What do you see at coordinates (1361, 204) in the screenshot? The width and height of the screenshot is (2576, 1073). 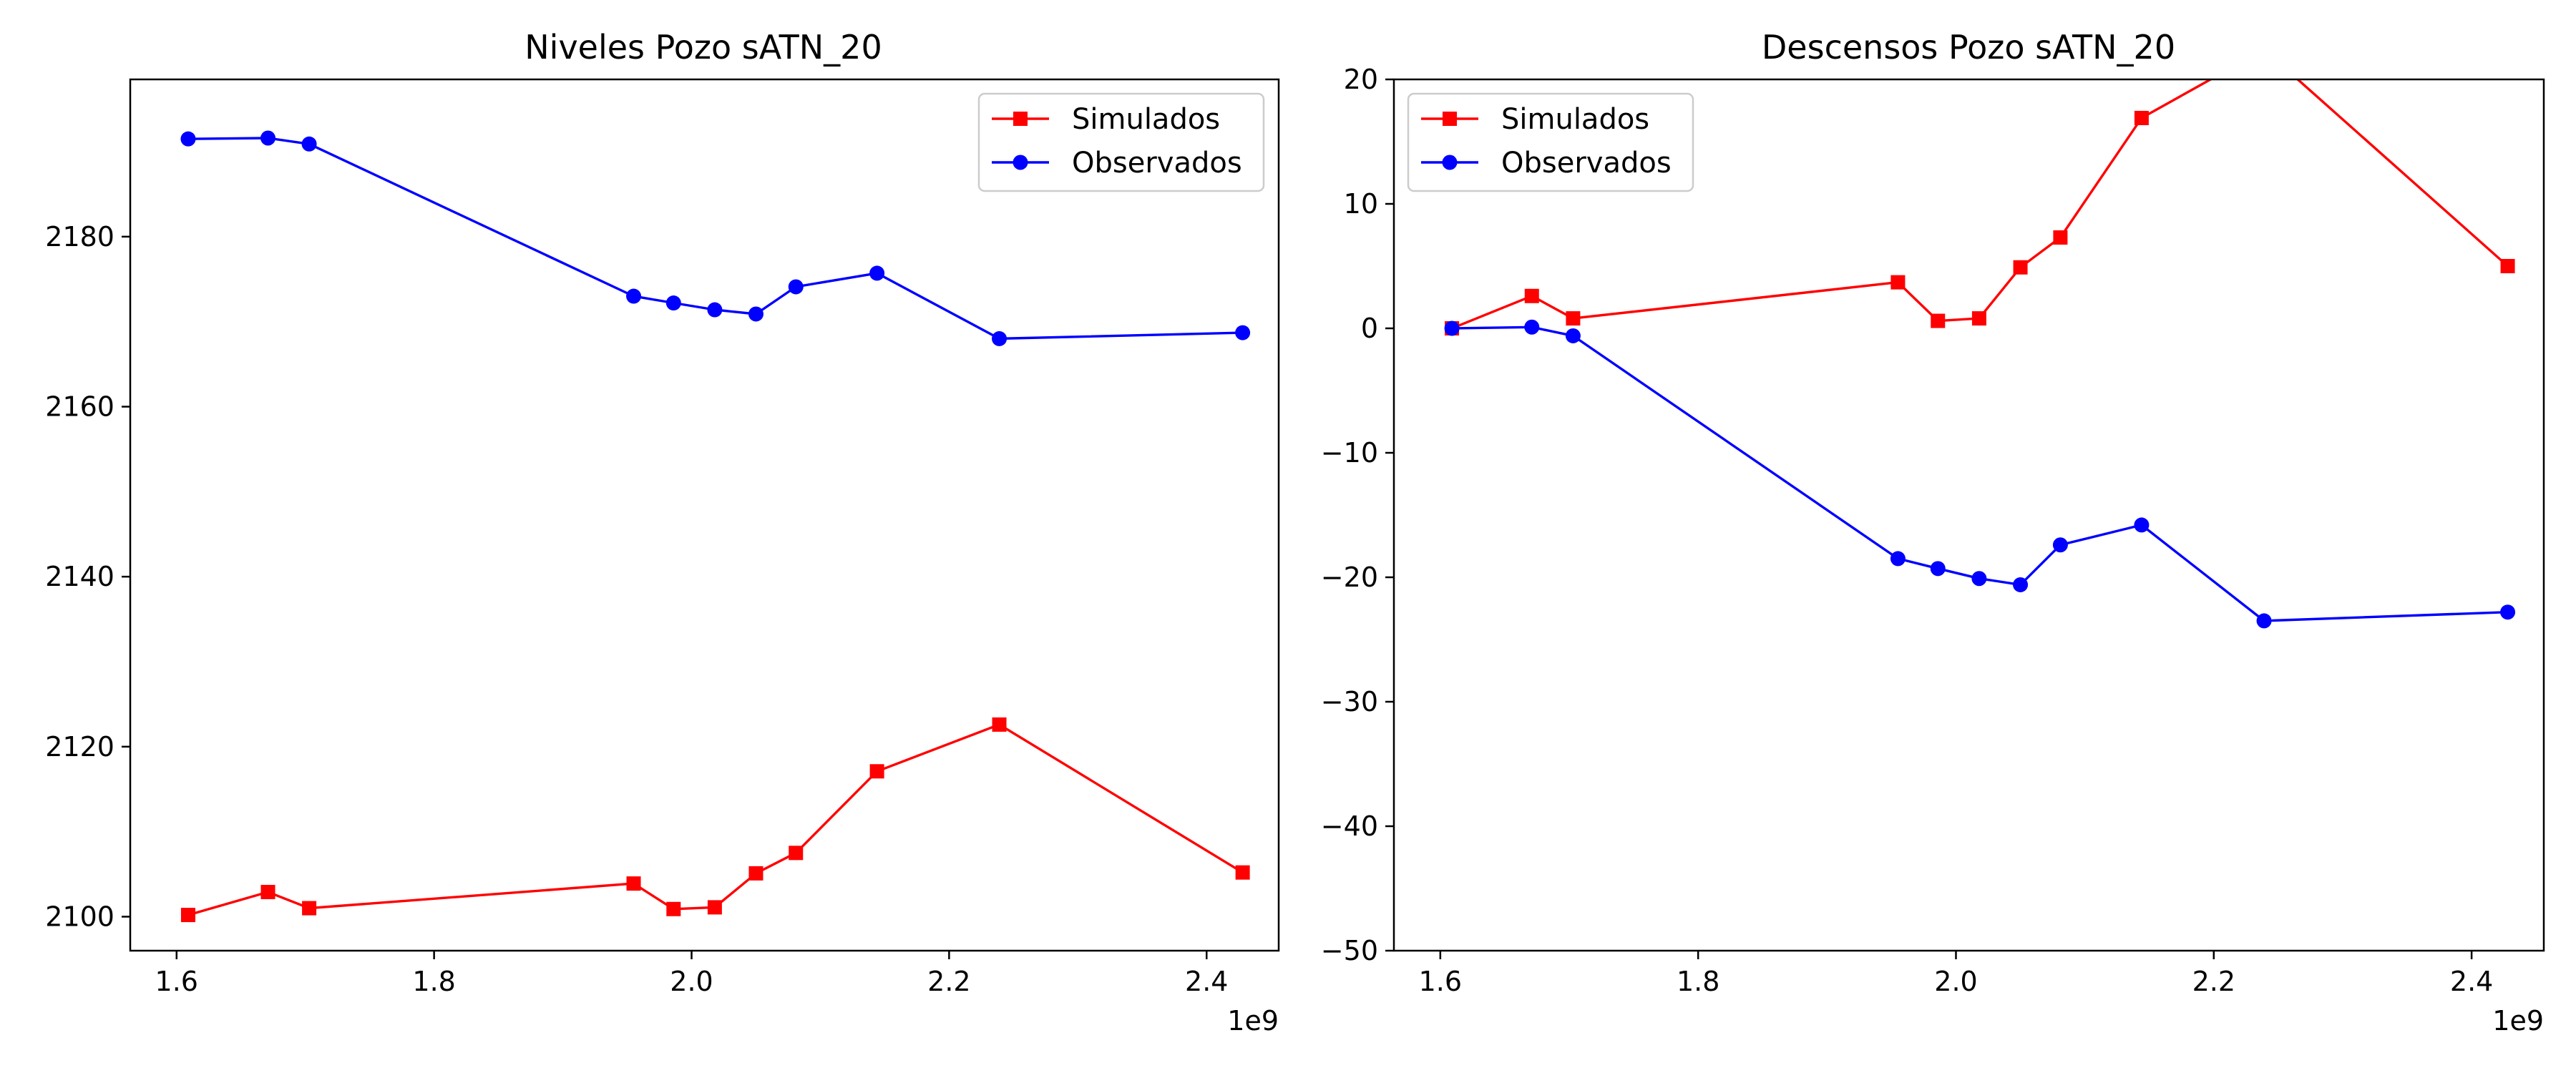 I see `y-tick-label: 10` at bounding box center [1361, 204].